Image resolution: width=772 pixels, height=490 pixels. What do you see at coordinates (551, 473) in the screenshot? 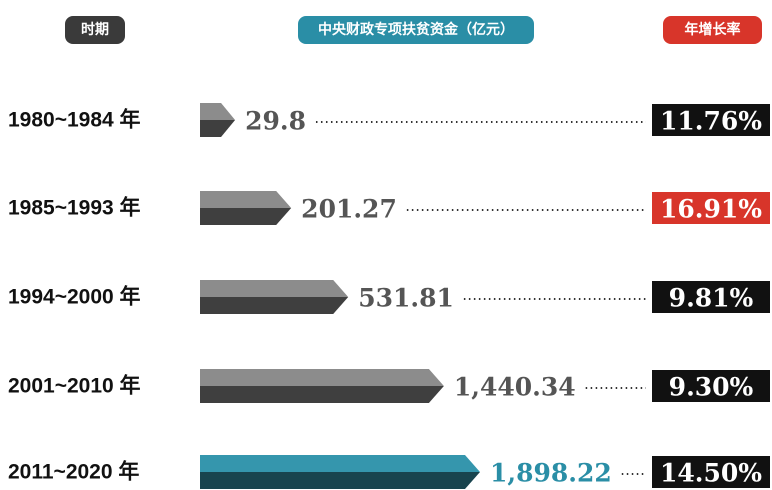
I see `value-label: 1,898.22` at bounding box center [551, 473].